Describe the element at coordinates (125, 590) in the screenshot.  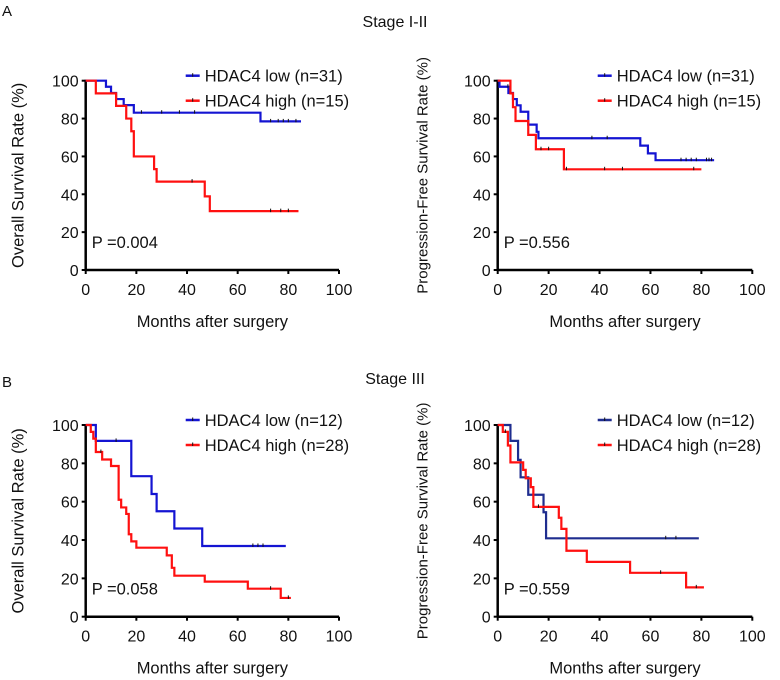
I see `p-value: P =0.058` at that location.